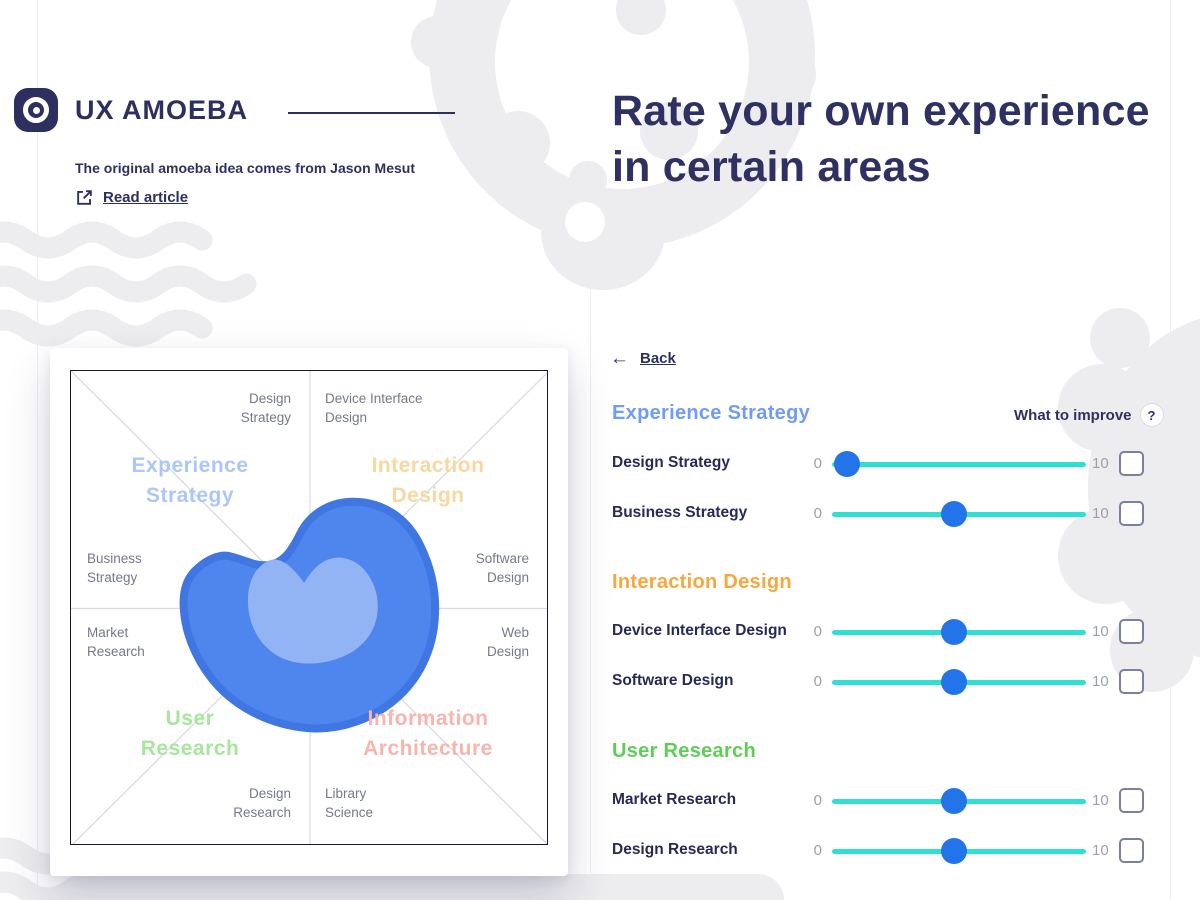  Describe the element at coordinates (600, 632) in the screenshot. I see `slider-row-device-interface-design: Device Interface Design 0 10` at that location.